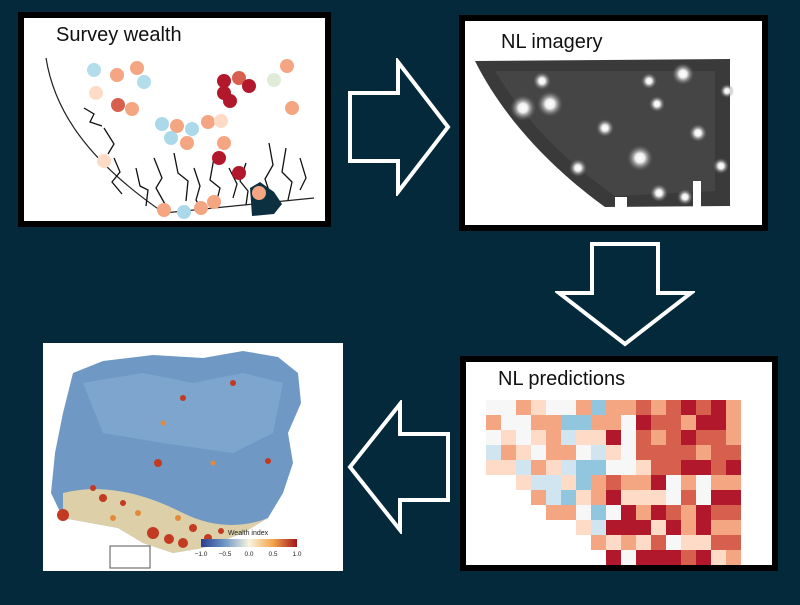  I want to click on legend-tick: 0.5, so click(272, 554).